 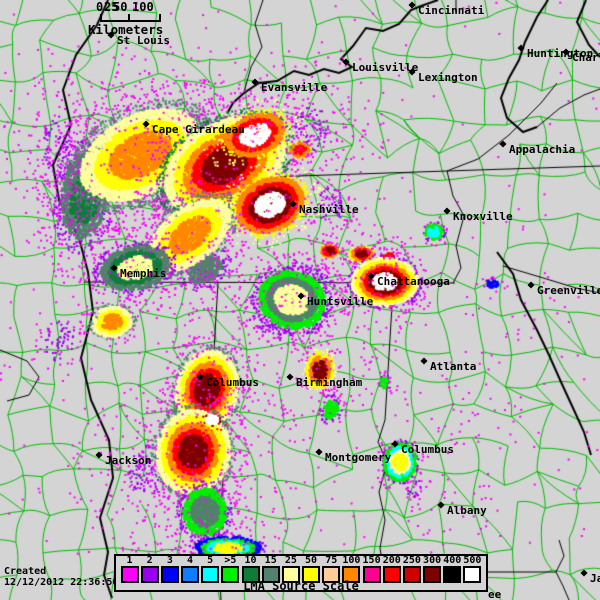 I want to click on legend-title: LMA Source Scale, so click(x=301, y=586).